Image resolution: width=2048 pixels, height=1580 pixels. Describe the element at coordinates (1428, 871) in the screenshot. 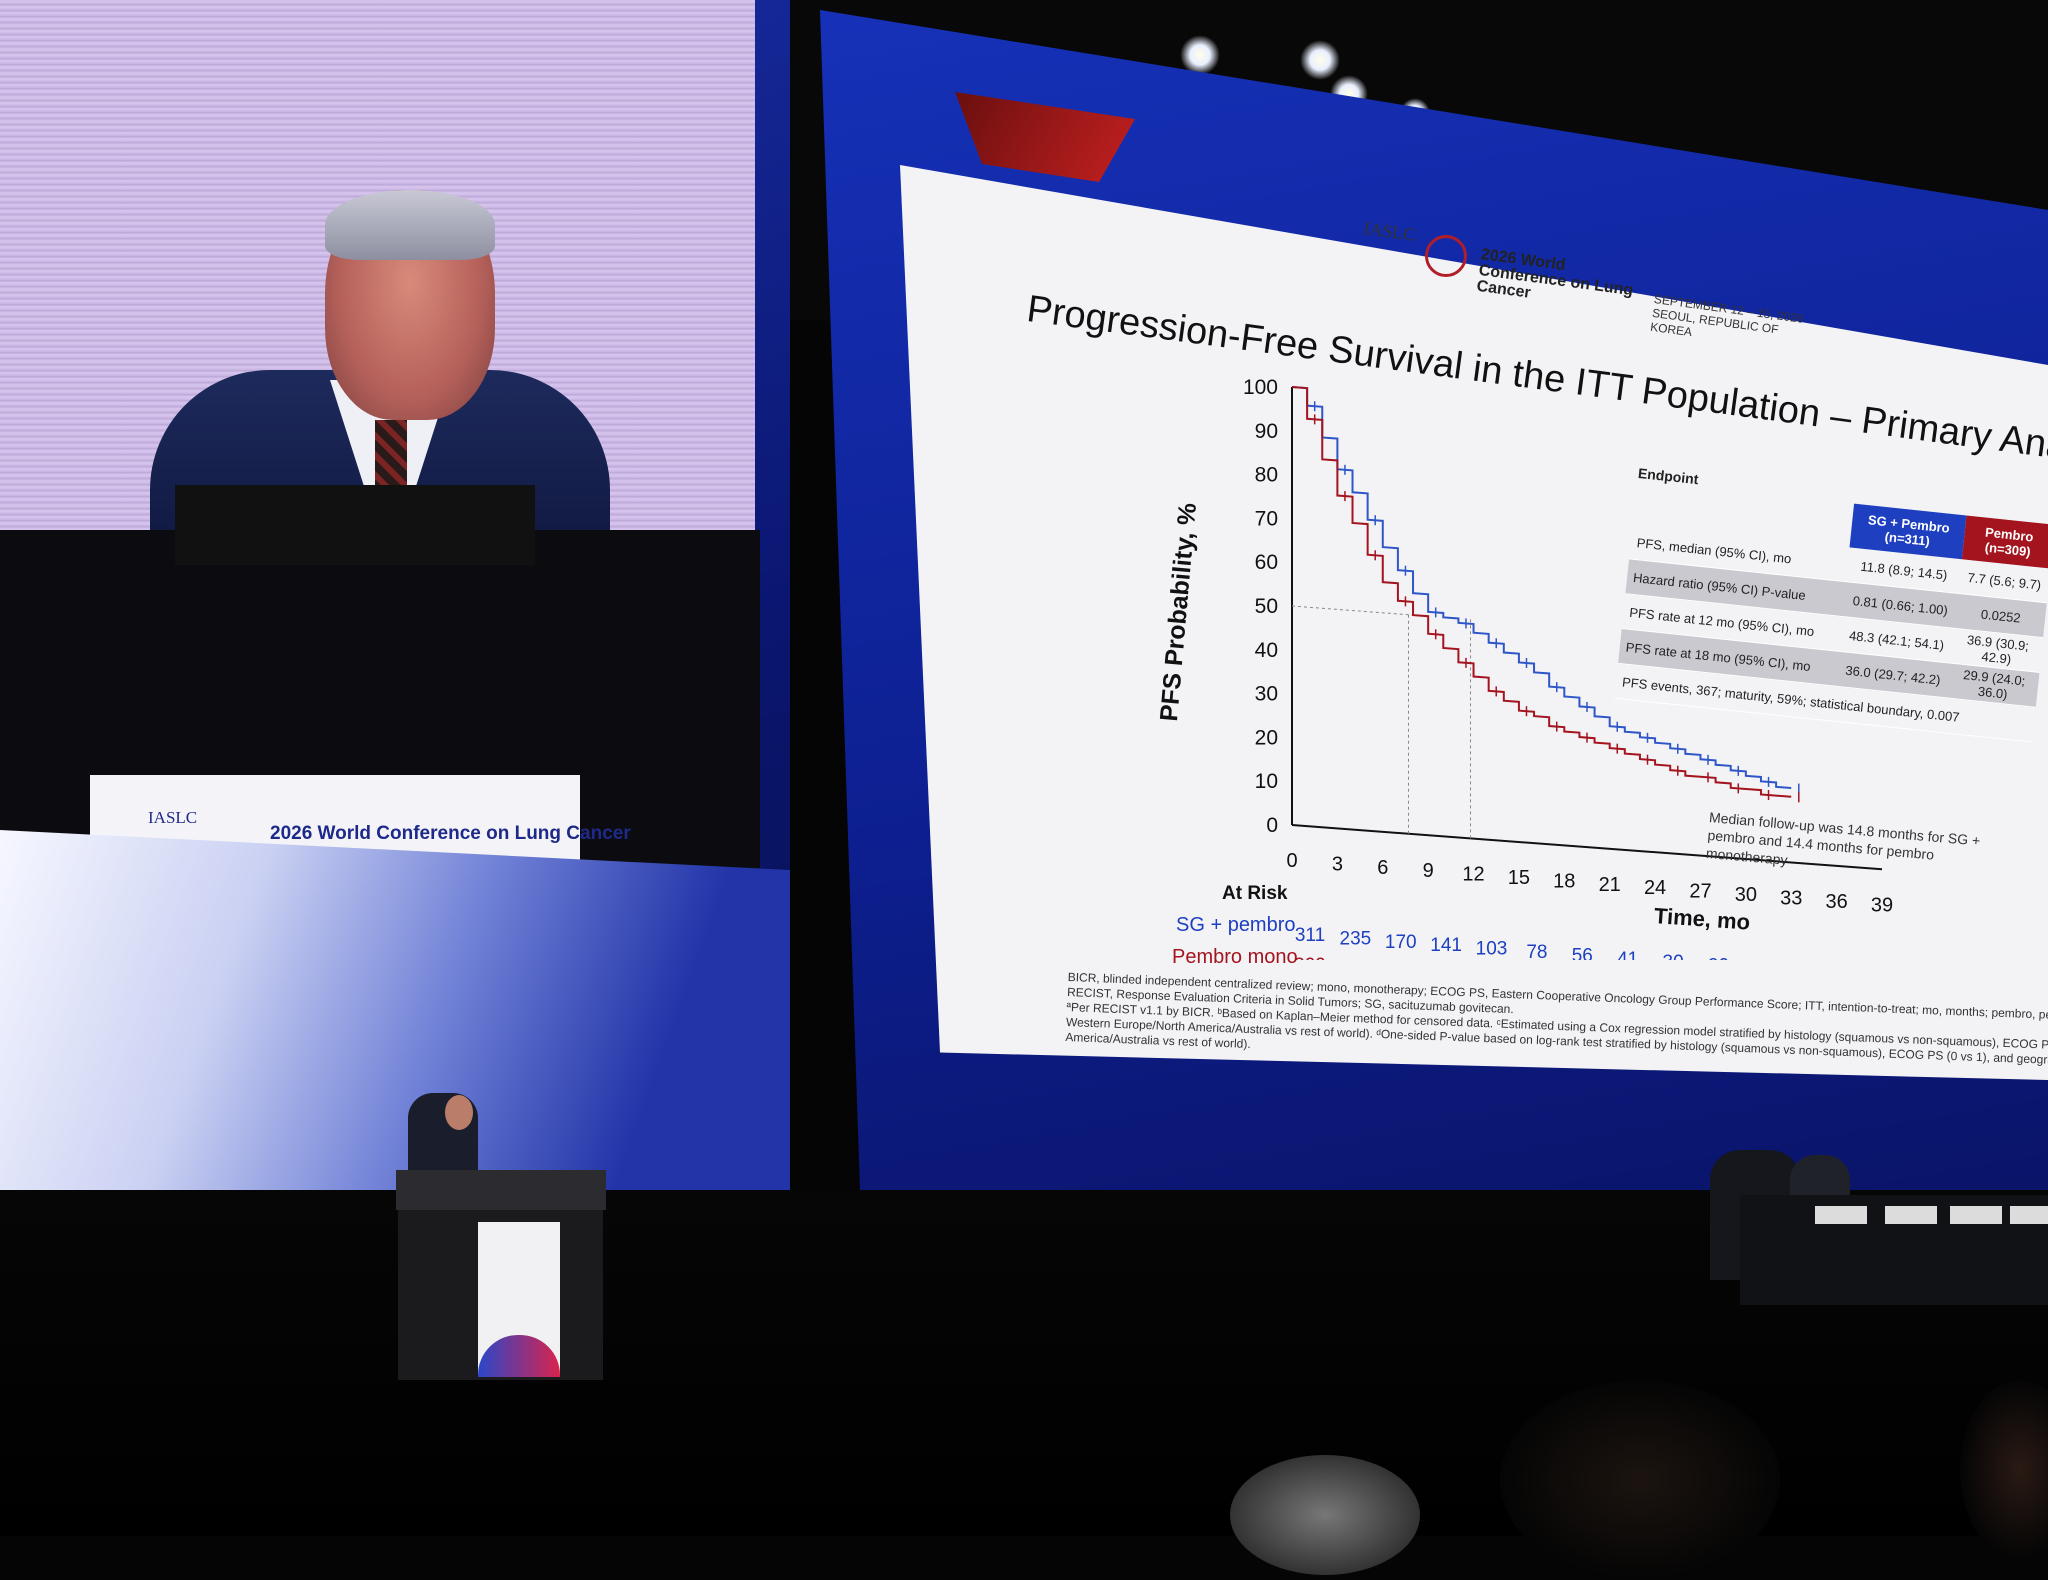

I see `x-tick-label: 9` at that location.